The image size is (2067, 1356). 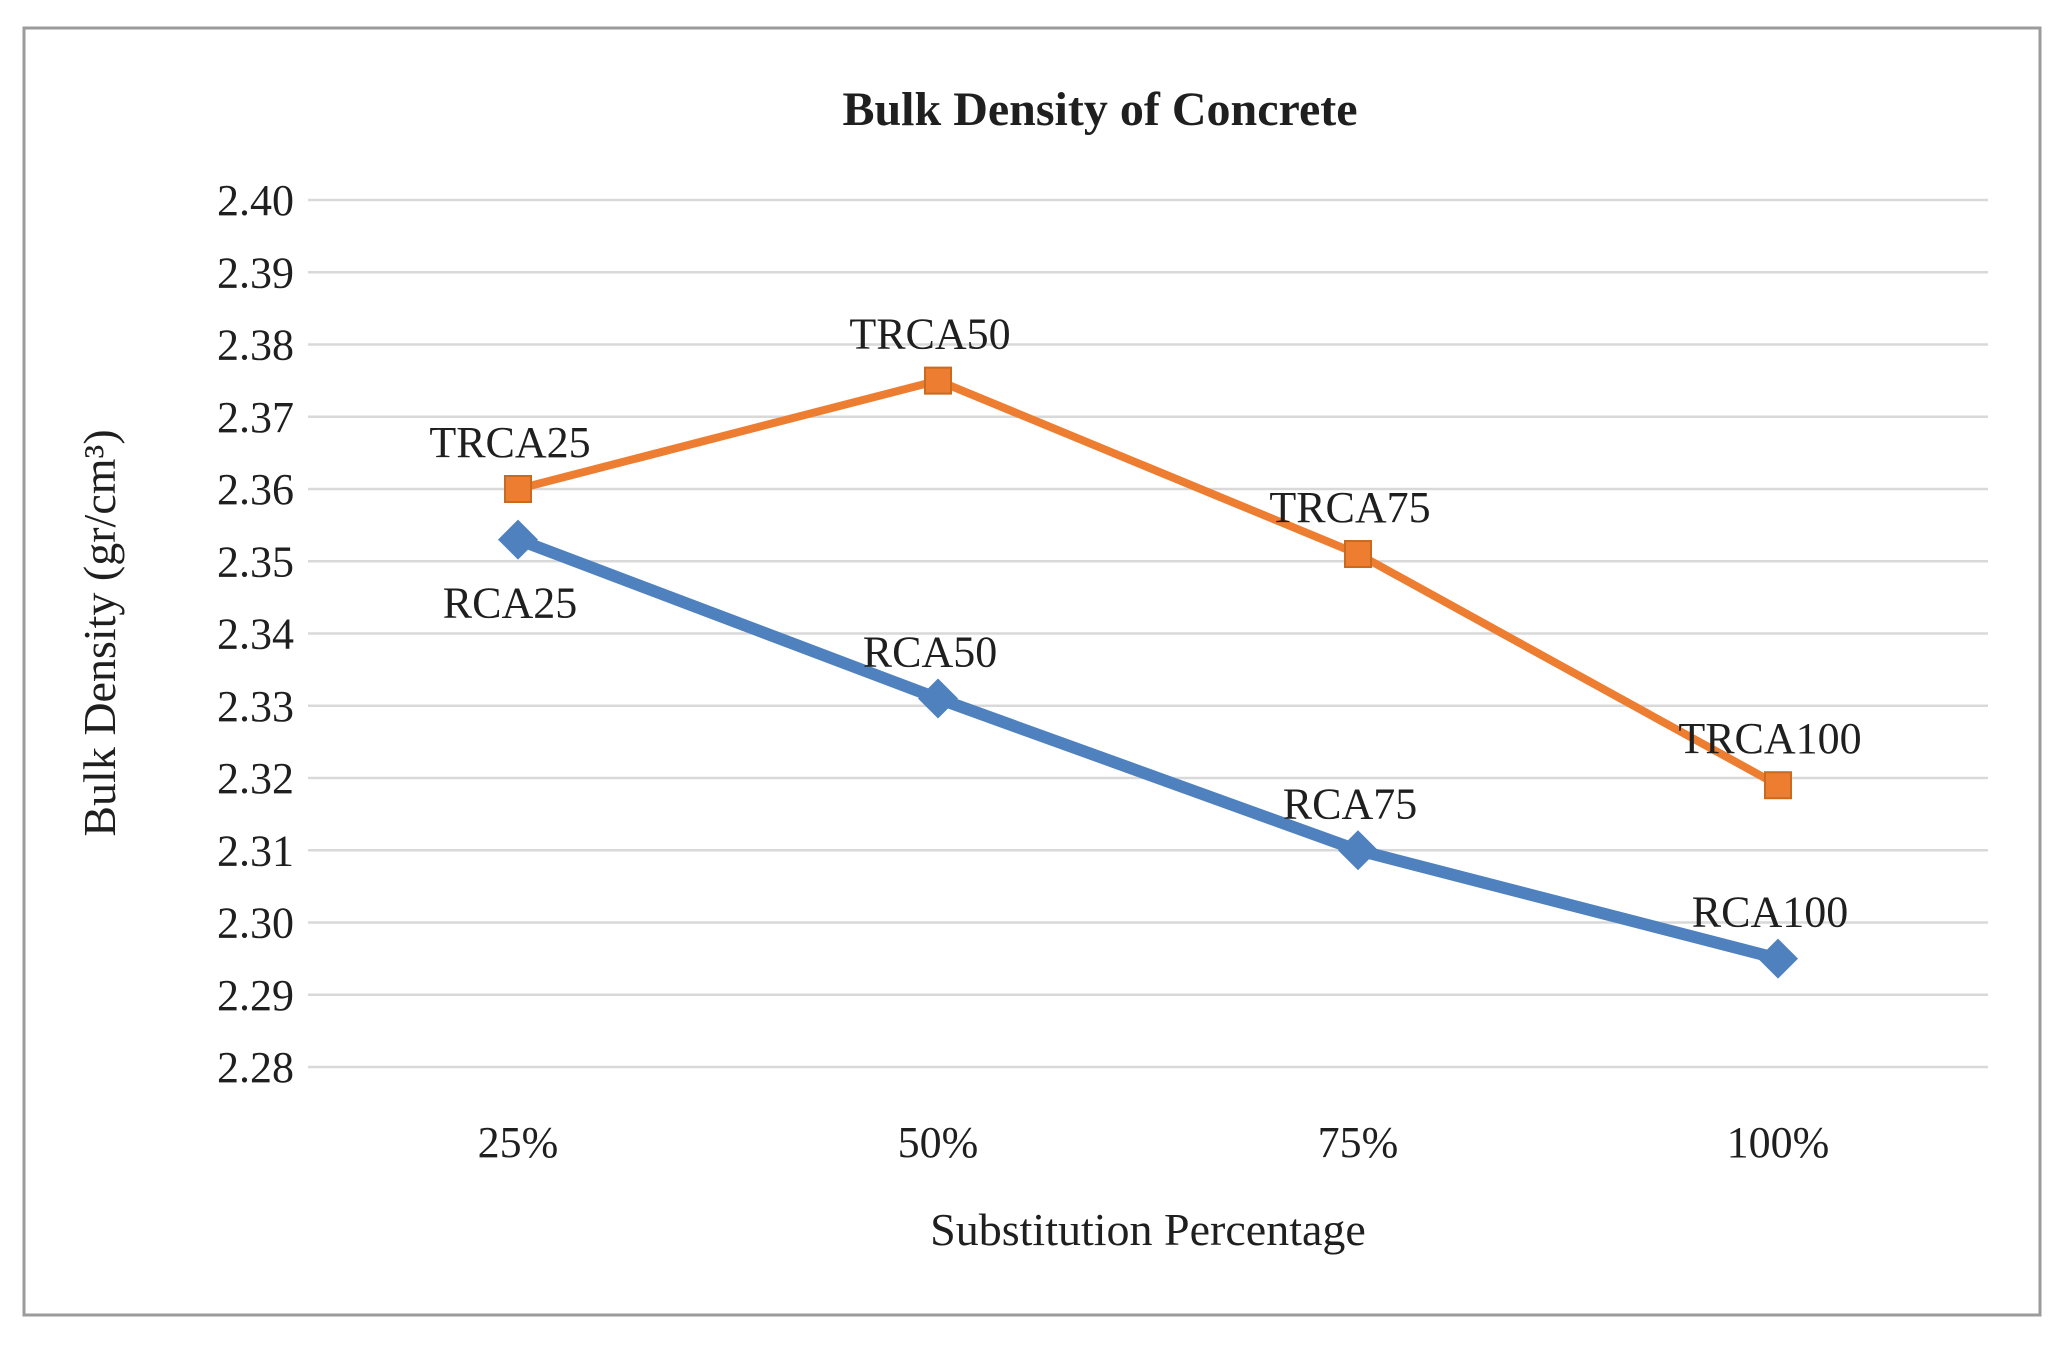 What do you see at coordinates (1358, 1142) in the screenshot?
I see `x-tick-label: 75%` at bounding box center [1358, 1142].